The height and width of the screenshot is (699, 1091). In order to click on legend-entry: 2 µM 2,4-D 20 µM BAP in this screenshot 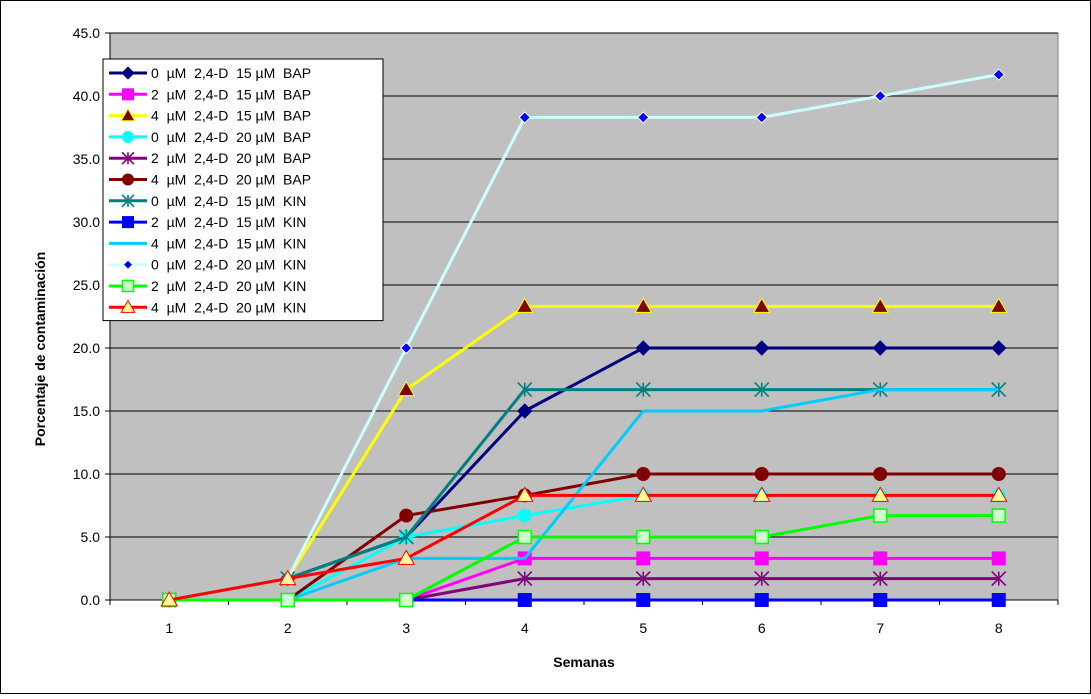, I will do `click(210, 158)`.